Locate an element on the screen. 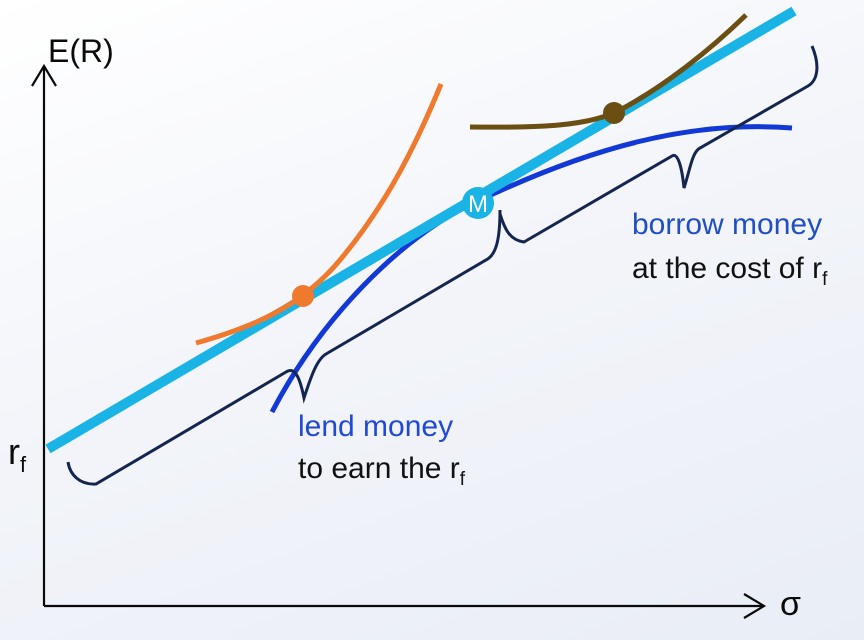 Image resolution: width=864 pixels, height=640 pixels. market-portfolio-point is located at coordinates (478, 203).